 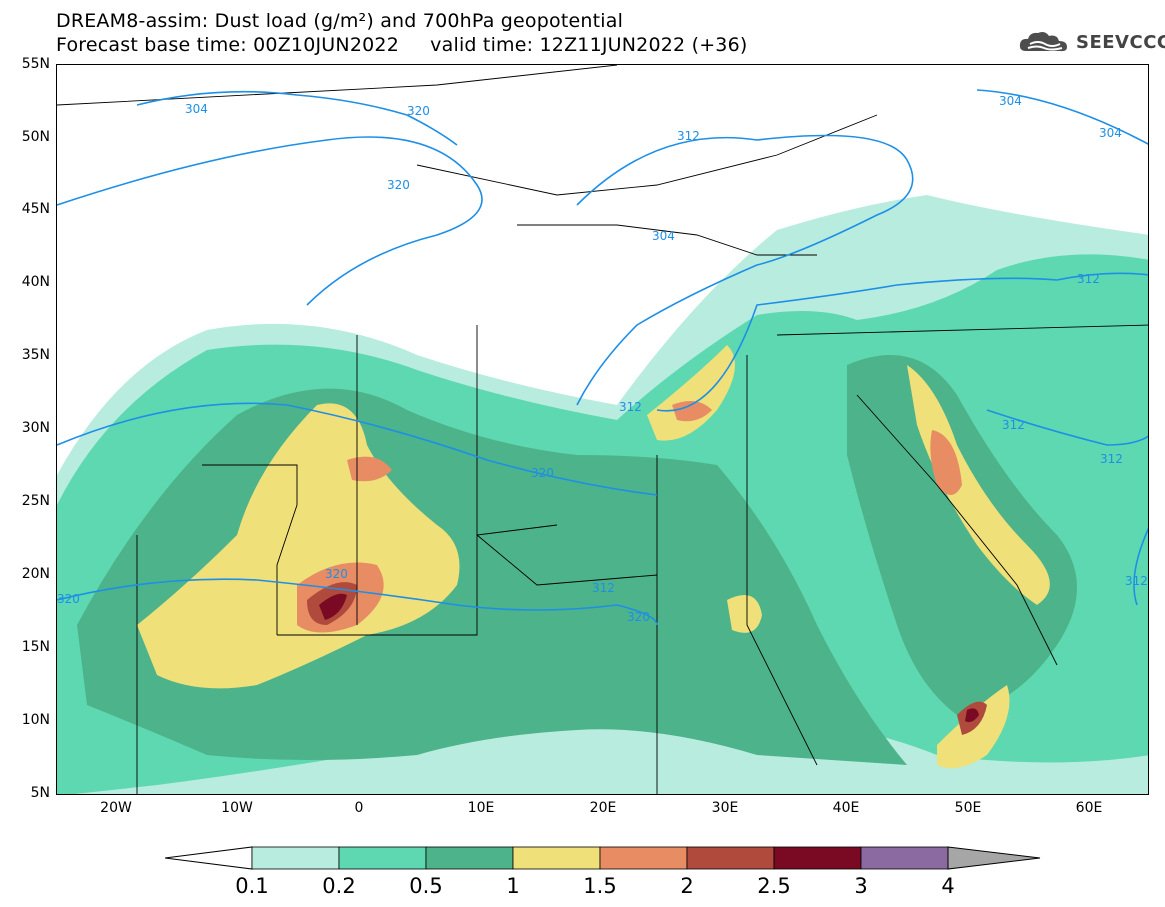 What do you see at coordinates (1043, 42) in the screenshot?
I see `cloud-logo-icon` at bounding box center [1043, 42].